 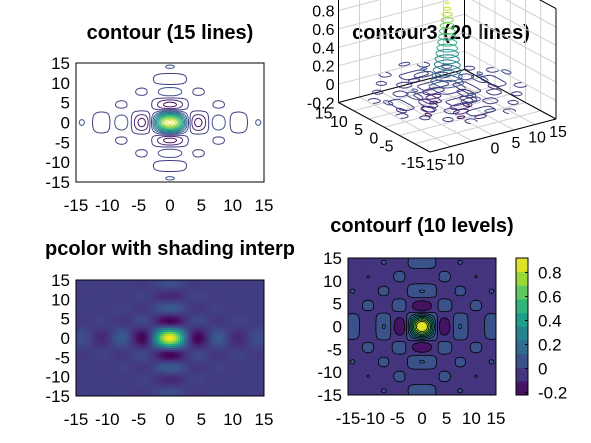 What do you see at coordinates (558, 132) in the screenshot?
I see `x-tick-label: 15` at bounding box center [558, 132].